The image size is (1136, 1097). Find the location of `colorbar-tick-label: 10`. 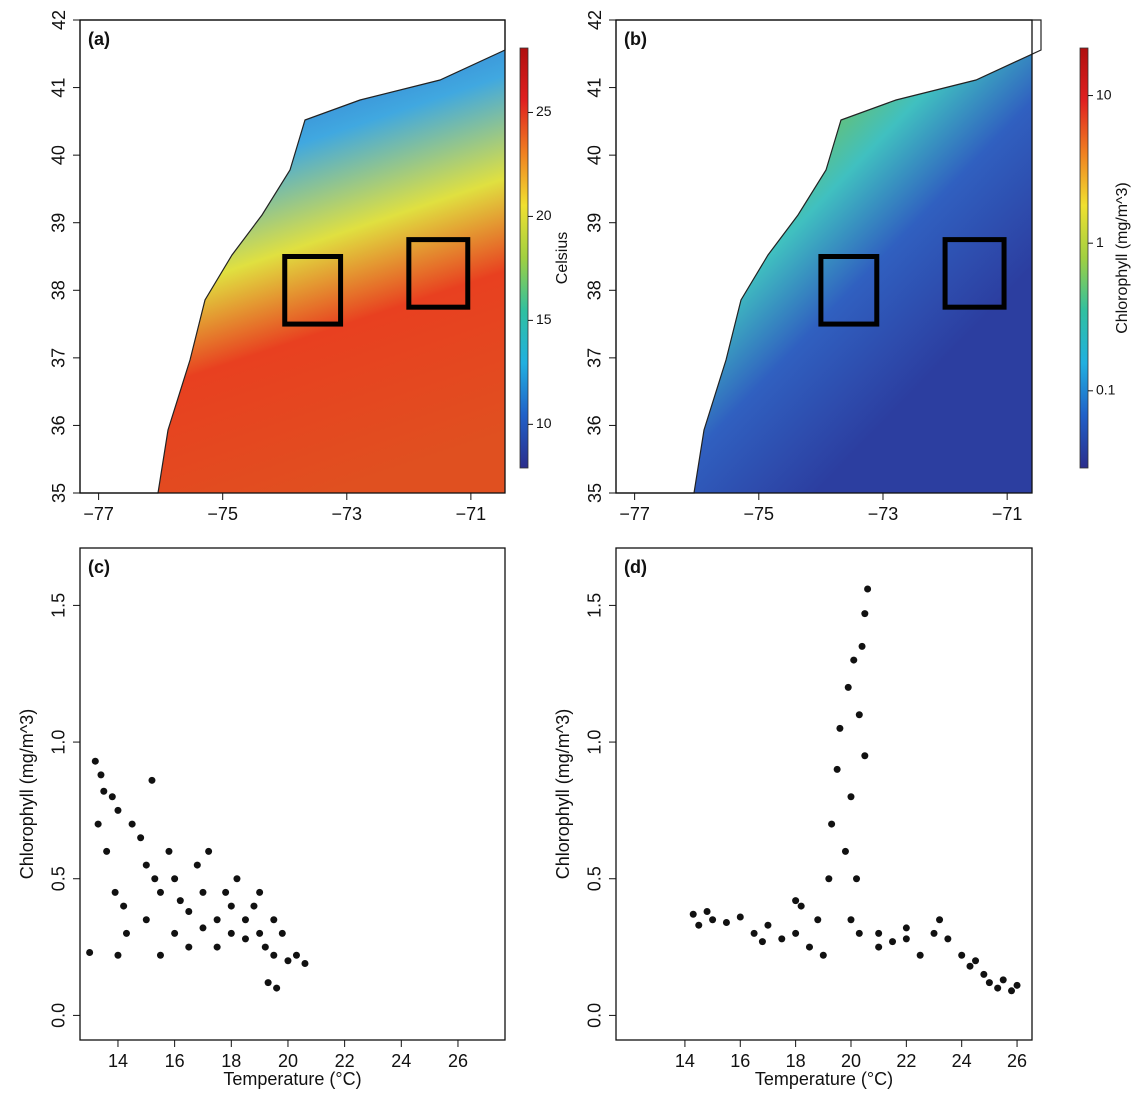

colorbar-tick-label: 10 is located at coordinates (544, 423).